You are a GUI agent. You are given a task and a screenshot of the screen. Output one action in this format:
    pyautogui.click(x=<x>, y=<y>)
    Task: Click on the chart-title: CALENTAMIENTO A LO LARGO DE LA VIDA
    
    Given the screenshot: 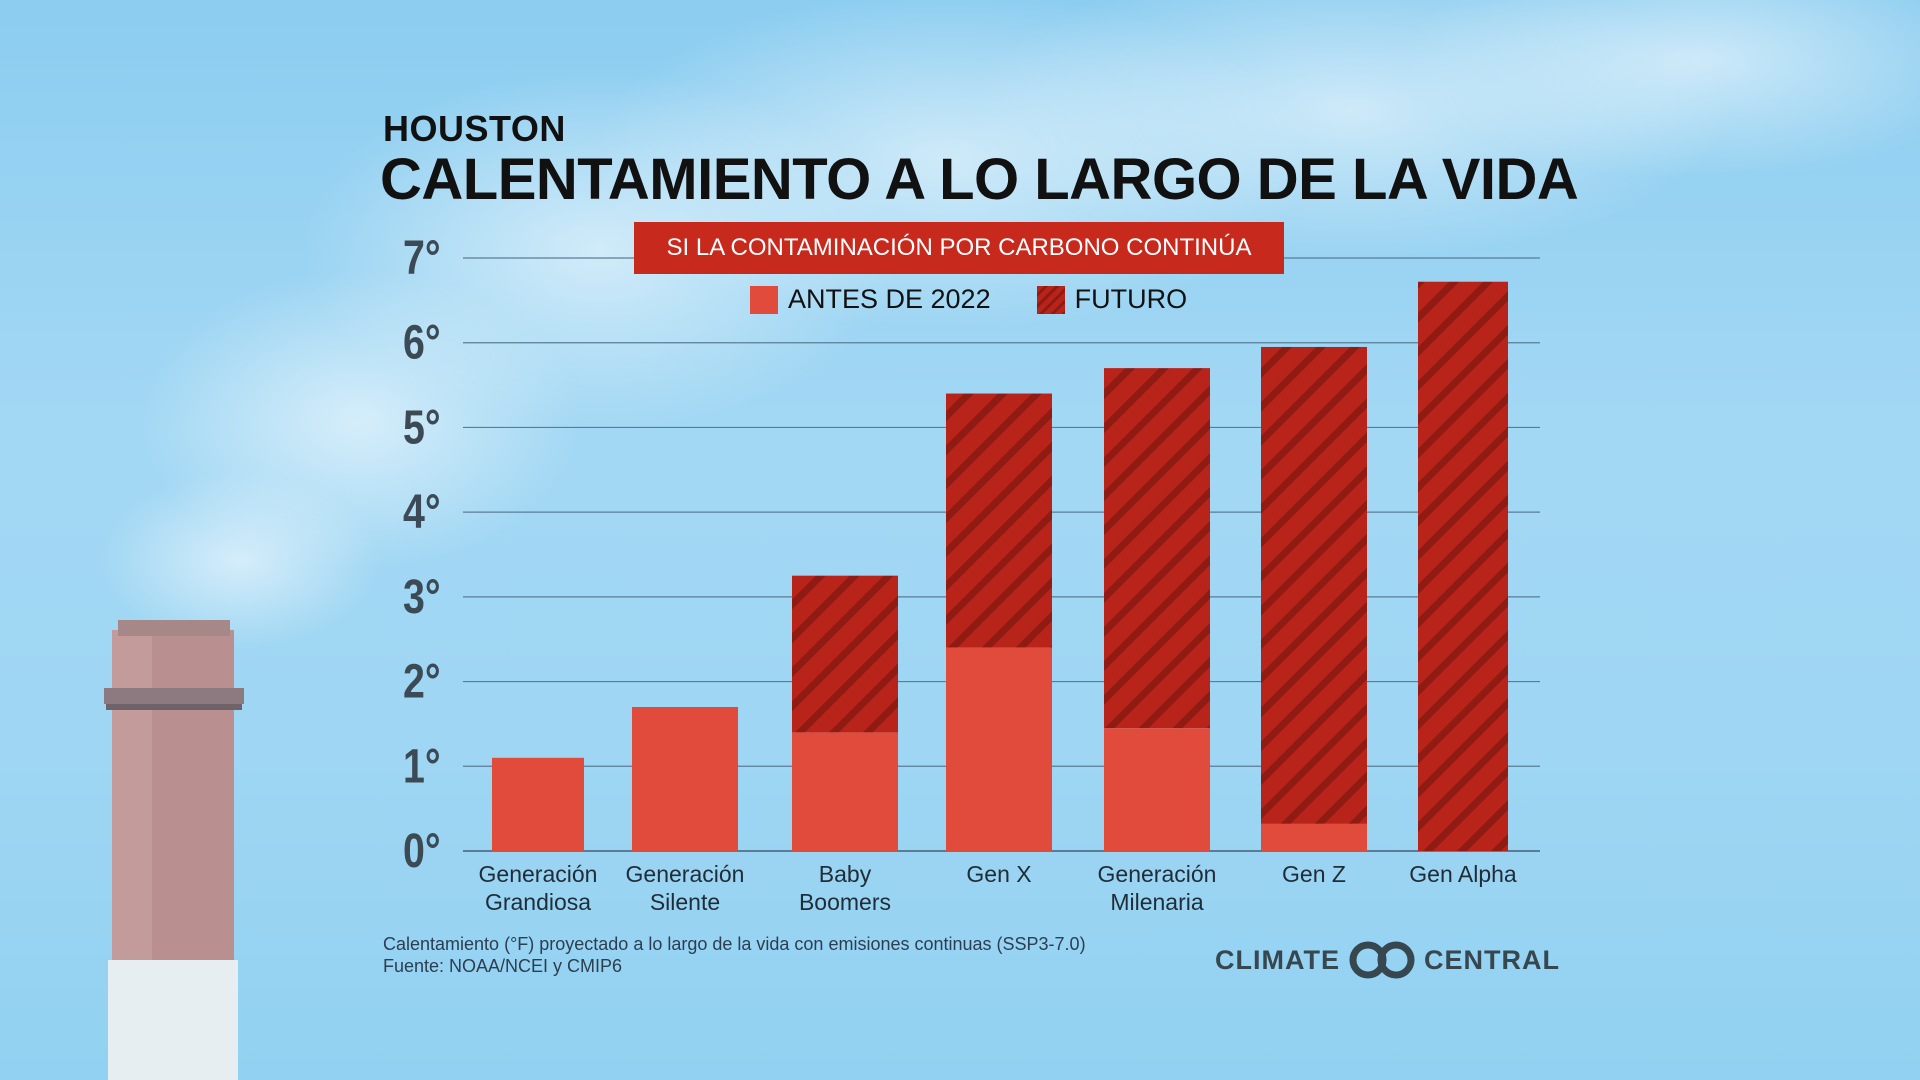 What is the action you would take?
    pyautogui.click(x=979, y=179)
    